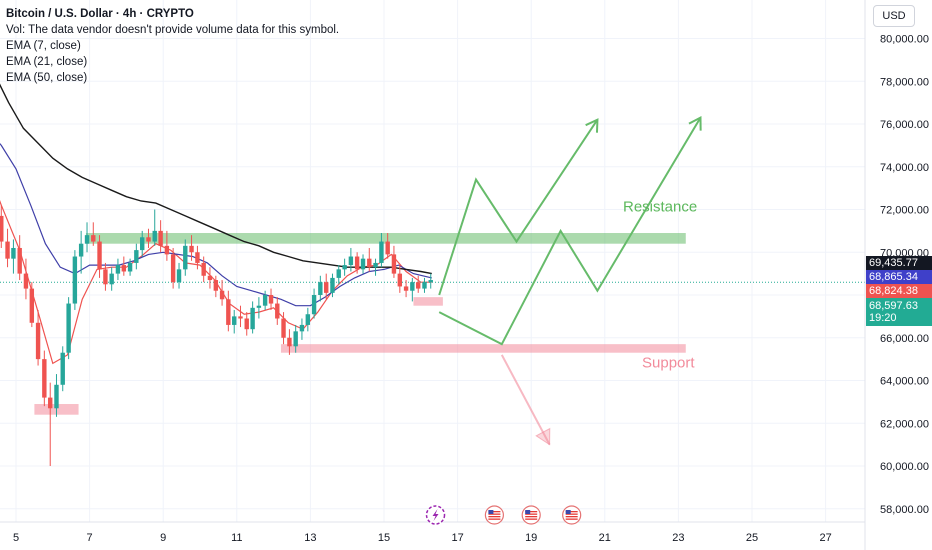  What do you see at coordinates (531, 538) in the screenshot?
I see `time-tick-label: 19` at bounding box center [531, 538].